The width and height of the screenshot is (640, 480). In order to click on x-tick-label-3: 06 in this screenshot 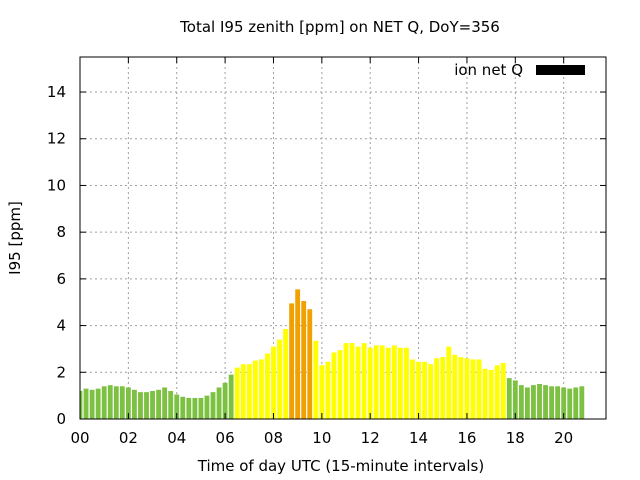, I will do `click(225, 438)`.